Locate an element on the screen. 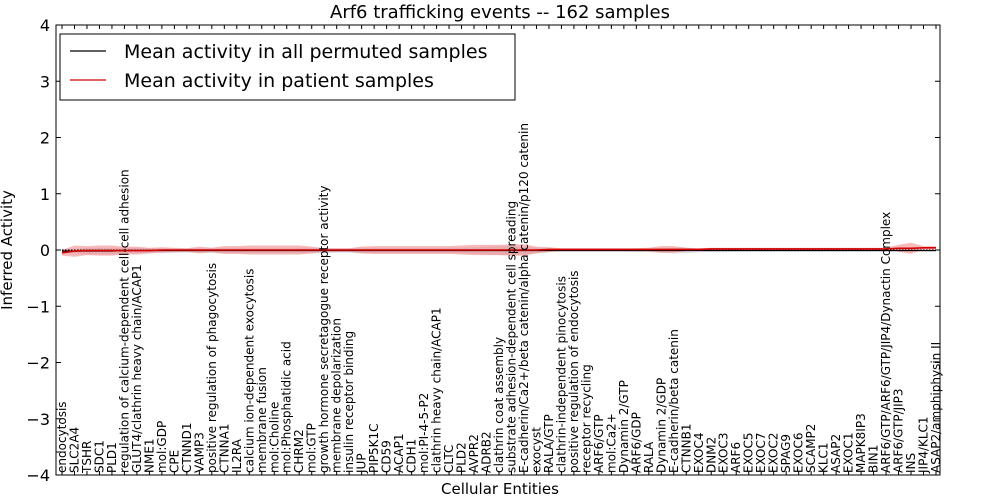 The width and height of the screenshot is (1000, 500). category-label: CLTC is located at coordinates (449, 459).